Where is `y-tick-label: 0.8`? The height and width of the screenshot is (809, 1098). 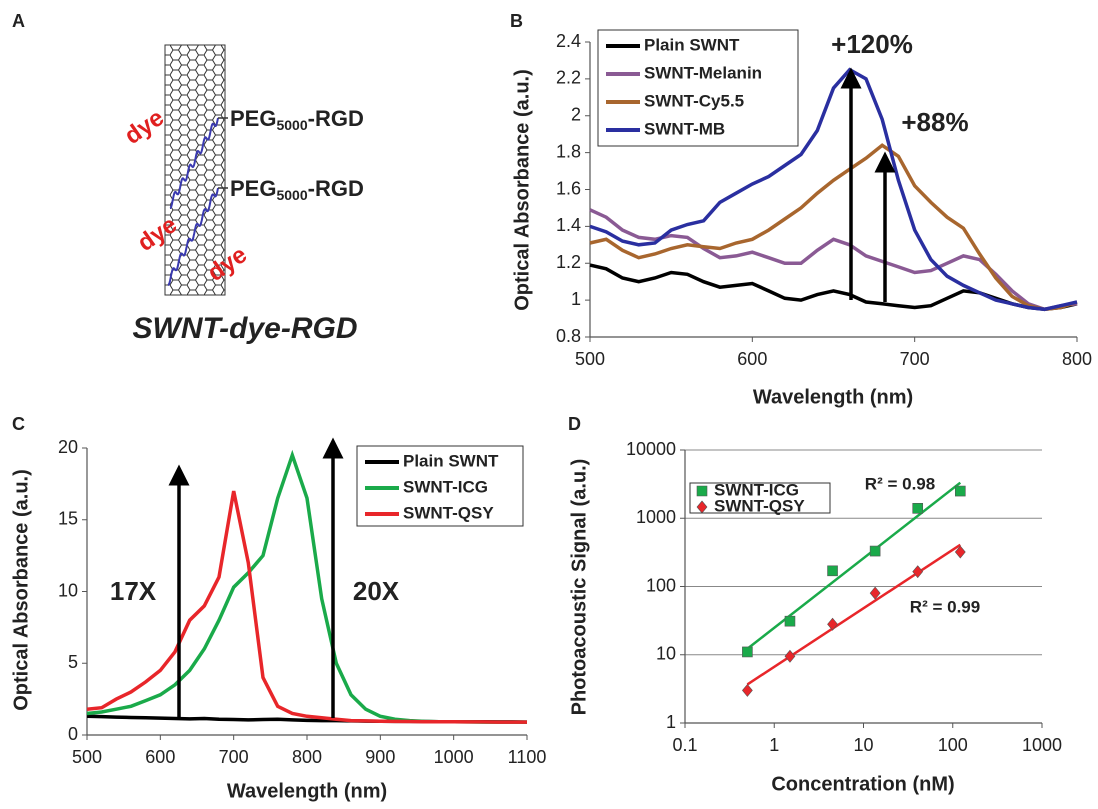
y-tick-label: 0.8 is located at coordinates (568, 336).